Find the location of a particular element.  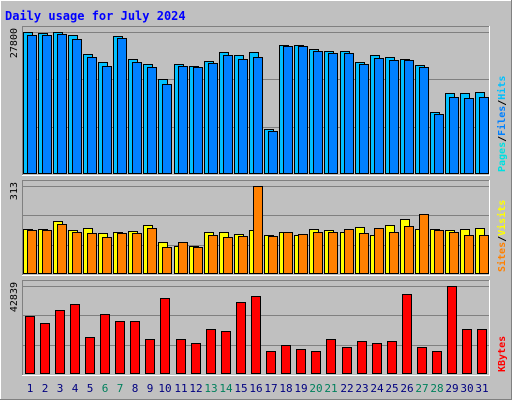

bar-files-day-4: Files 4: 26400 is located at coordinates (77, 106).